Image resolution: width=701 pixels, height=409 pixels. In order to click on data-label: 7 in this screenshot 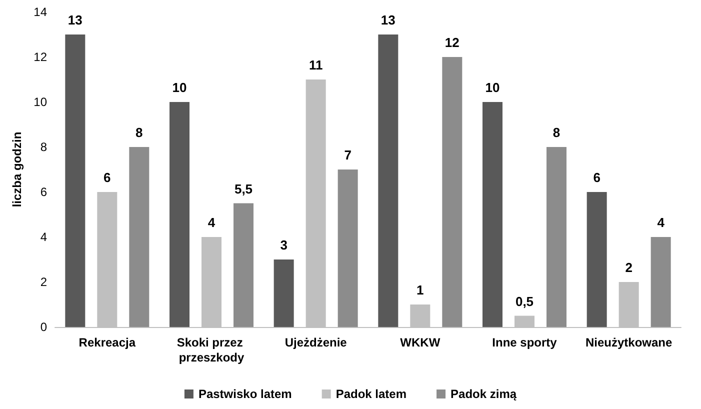, I will do `click(348, 155)`.